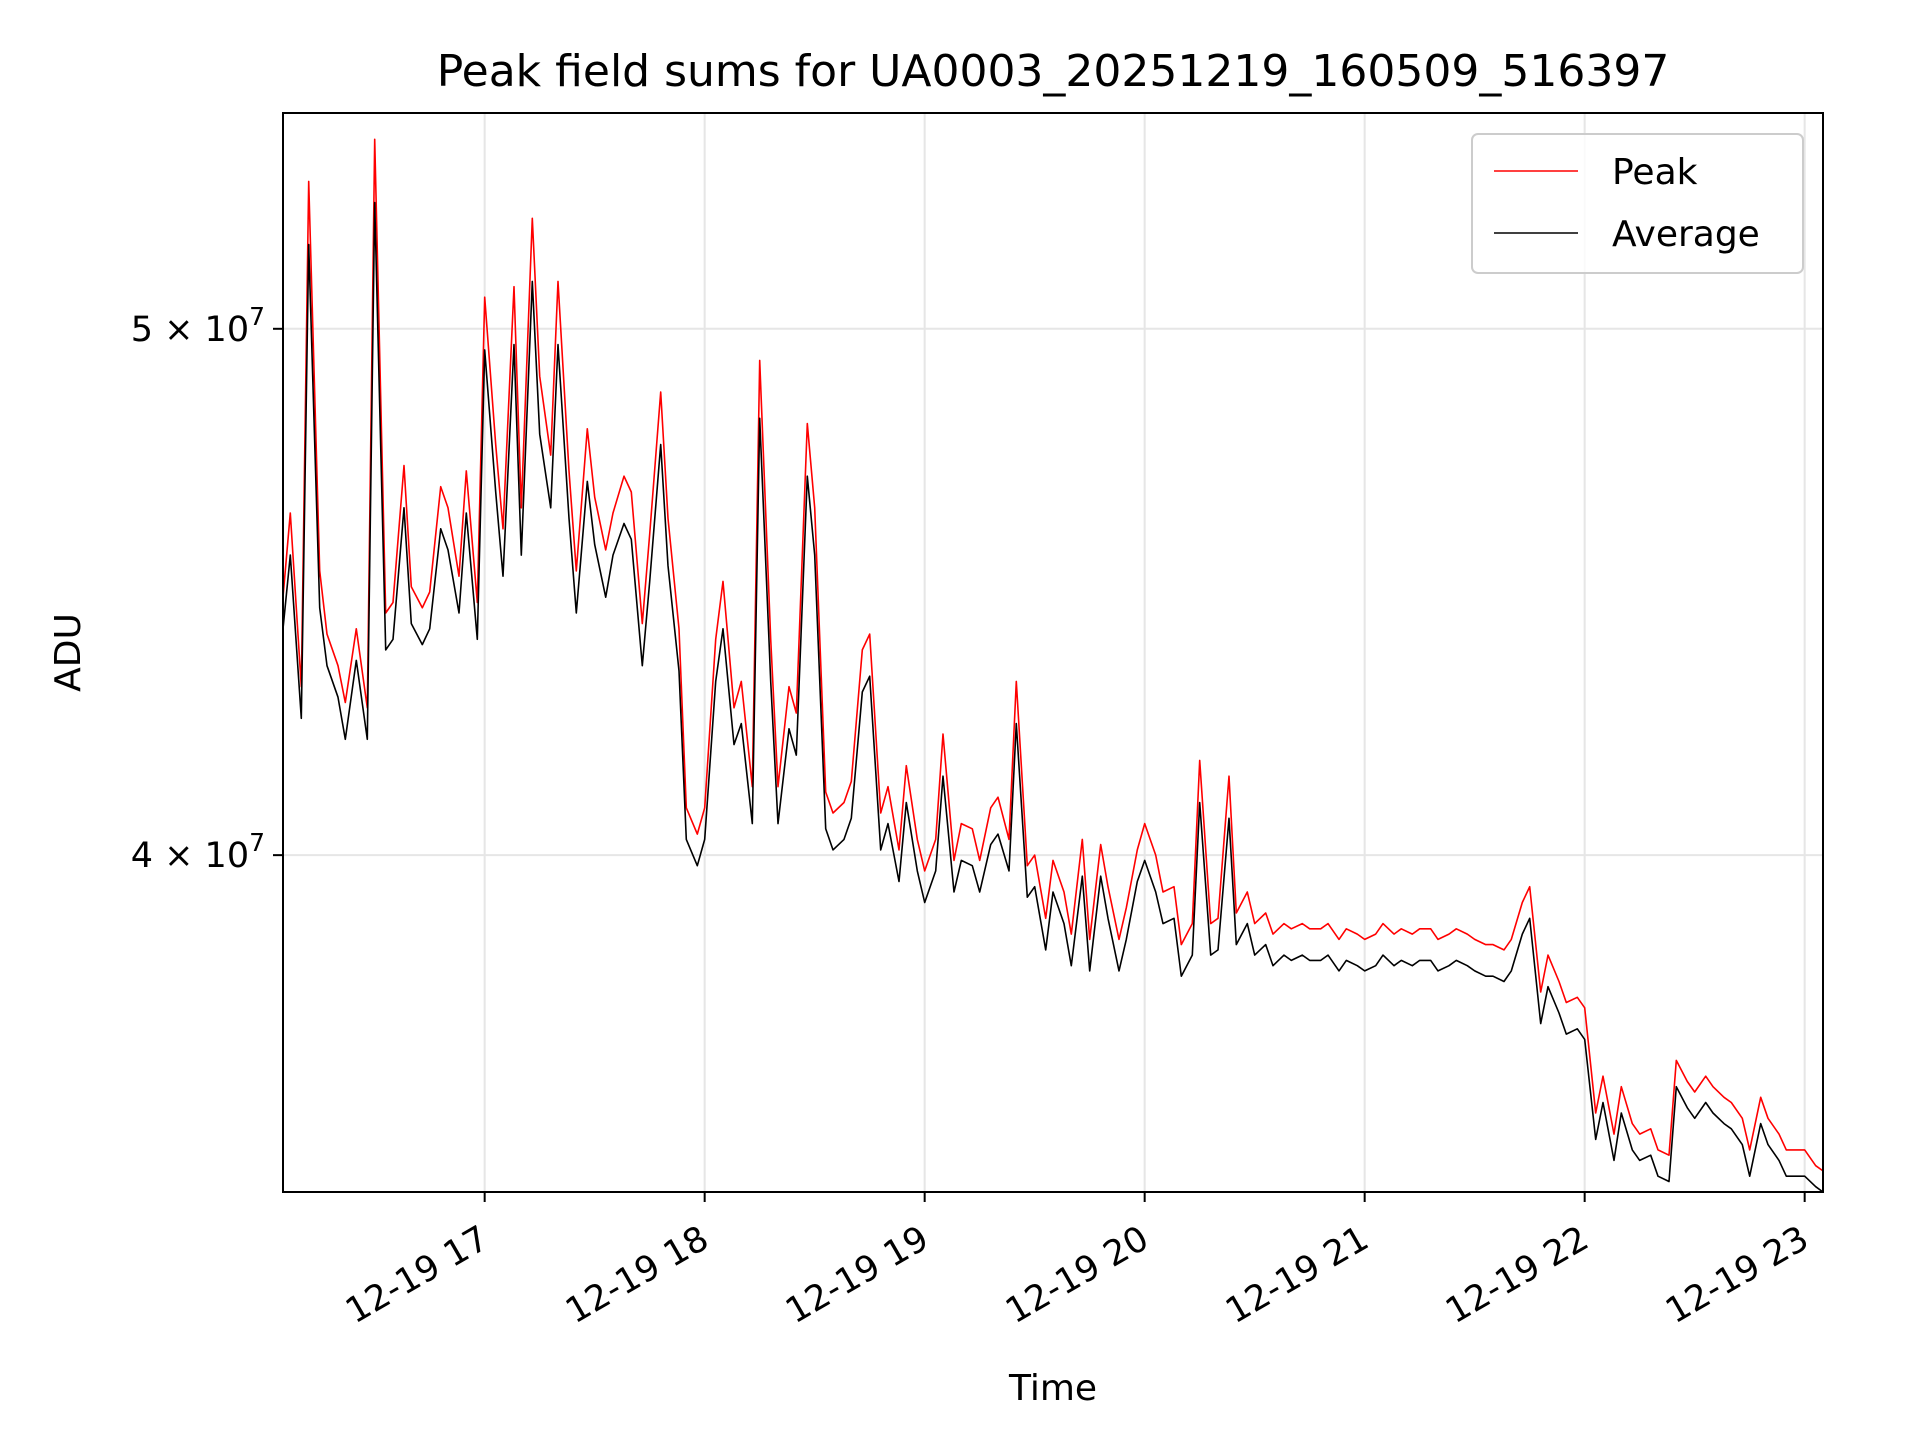 This screenshot has height=1444, width=1920. I want to click on legend-box, so click(1637, 203).